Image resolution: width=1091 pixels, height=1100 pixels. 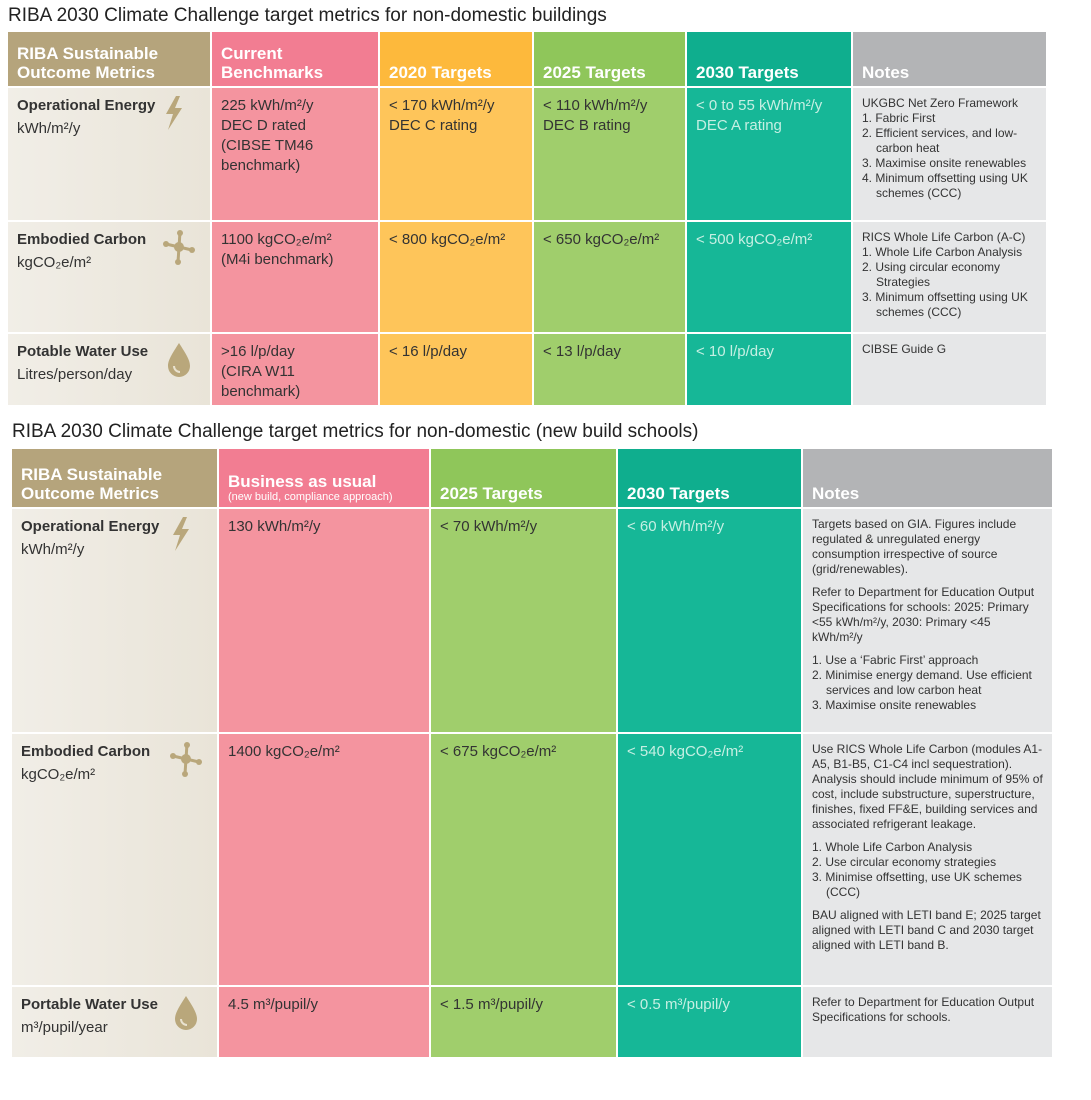 I want to click on cell-text: >16 l/p/day, so click(x=258, y=351).